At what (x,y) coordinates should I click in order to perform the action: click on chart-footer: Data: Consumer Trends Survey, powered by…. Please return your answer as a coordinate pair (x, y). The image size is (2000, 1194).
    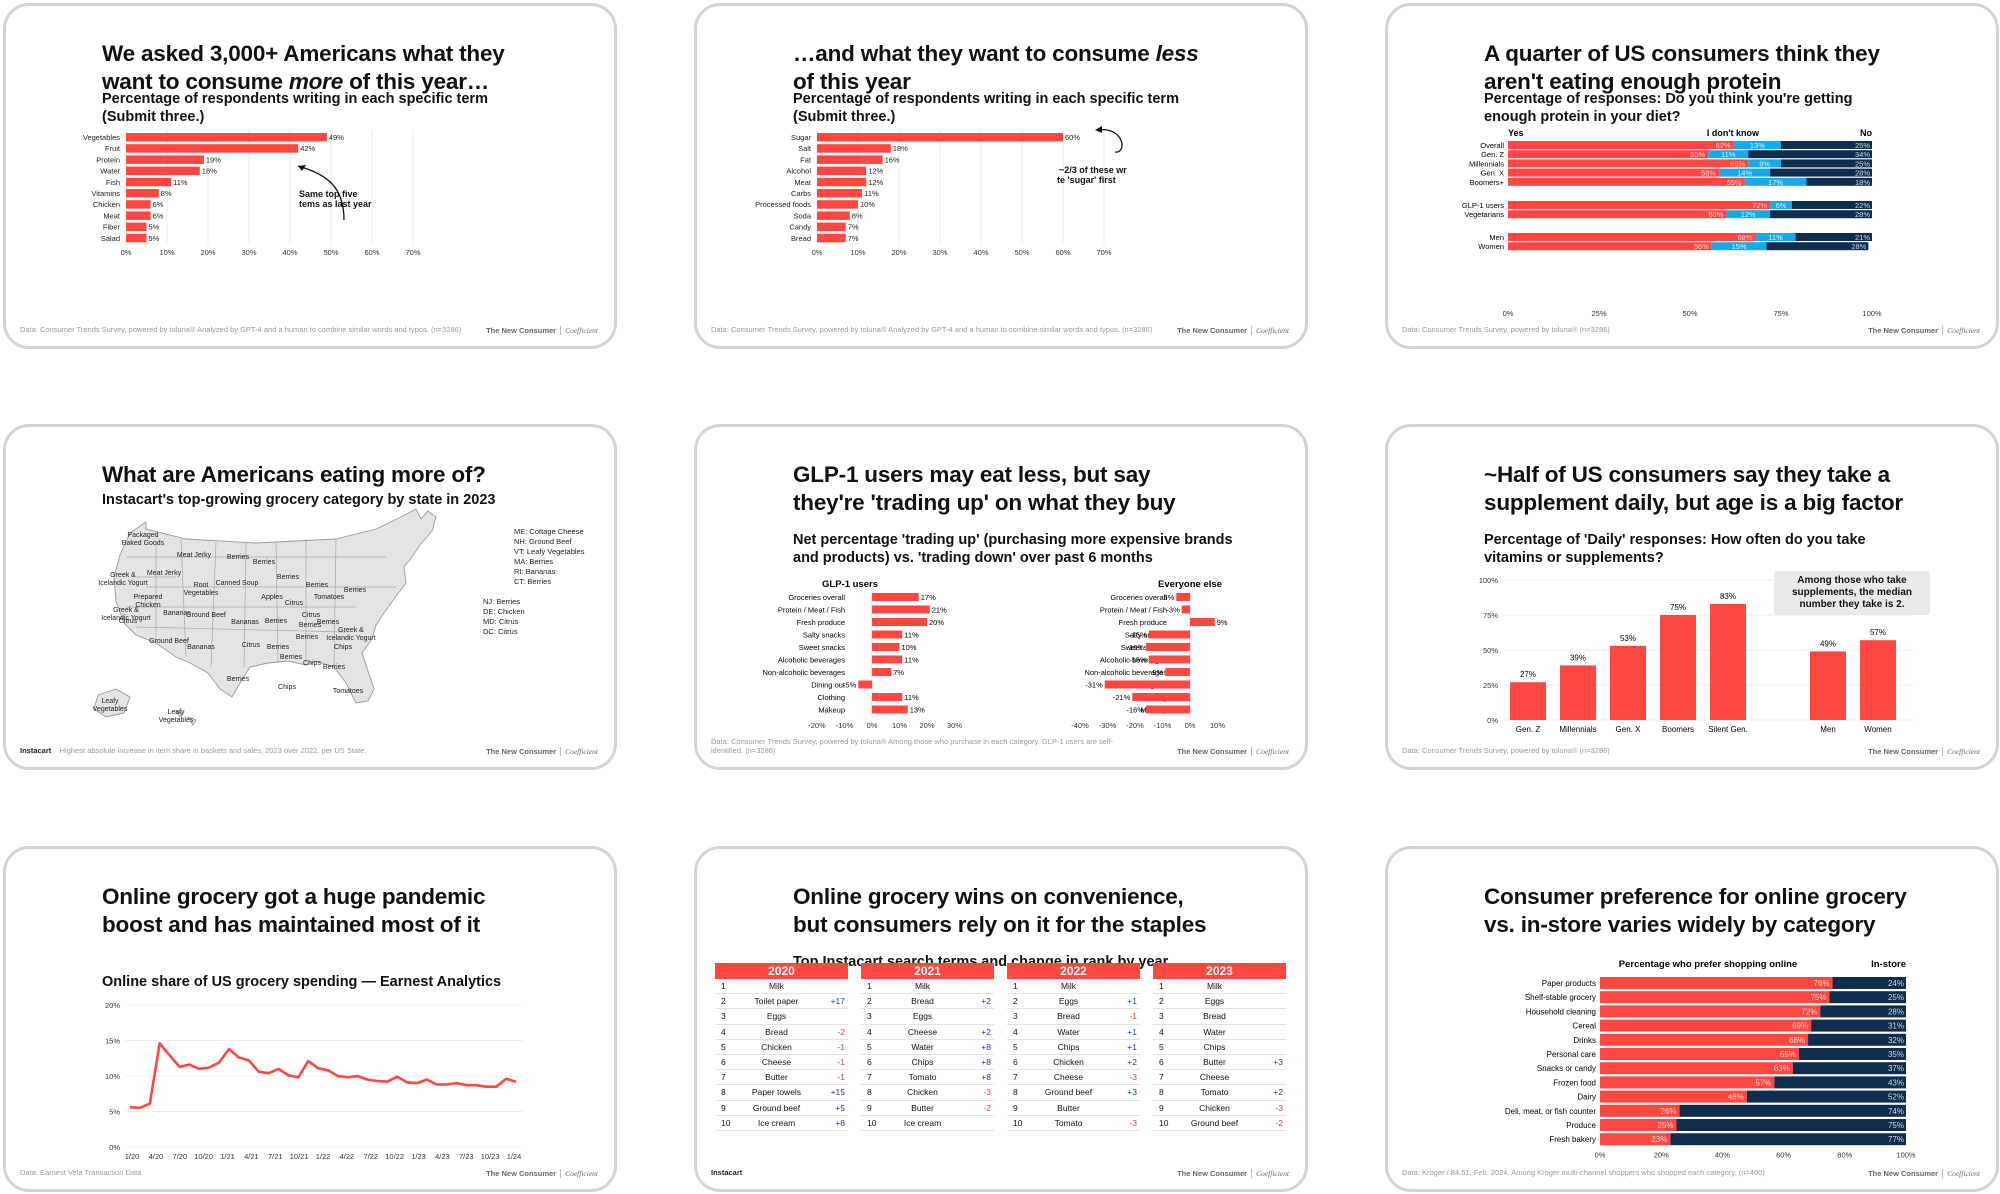
    Looking at the image, I should click on (932, 329).